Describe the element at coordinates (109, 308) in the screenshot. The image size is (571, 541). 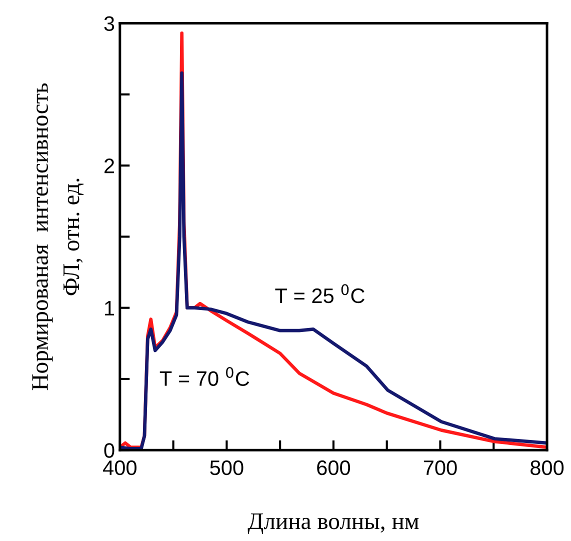
I see `y-tick-label: 1` at that location.